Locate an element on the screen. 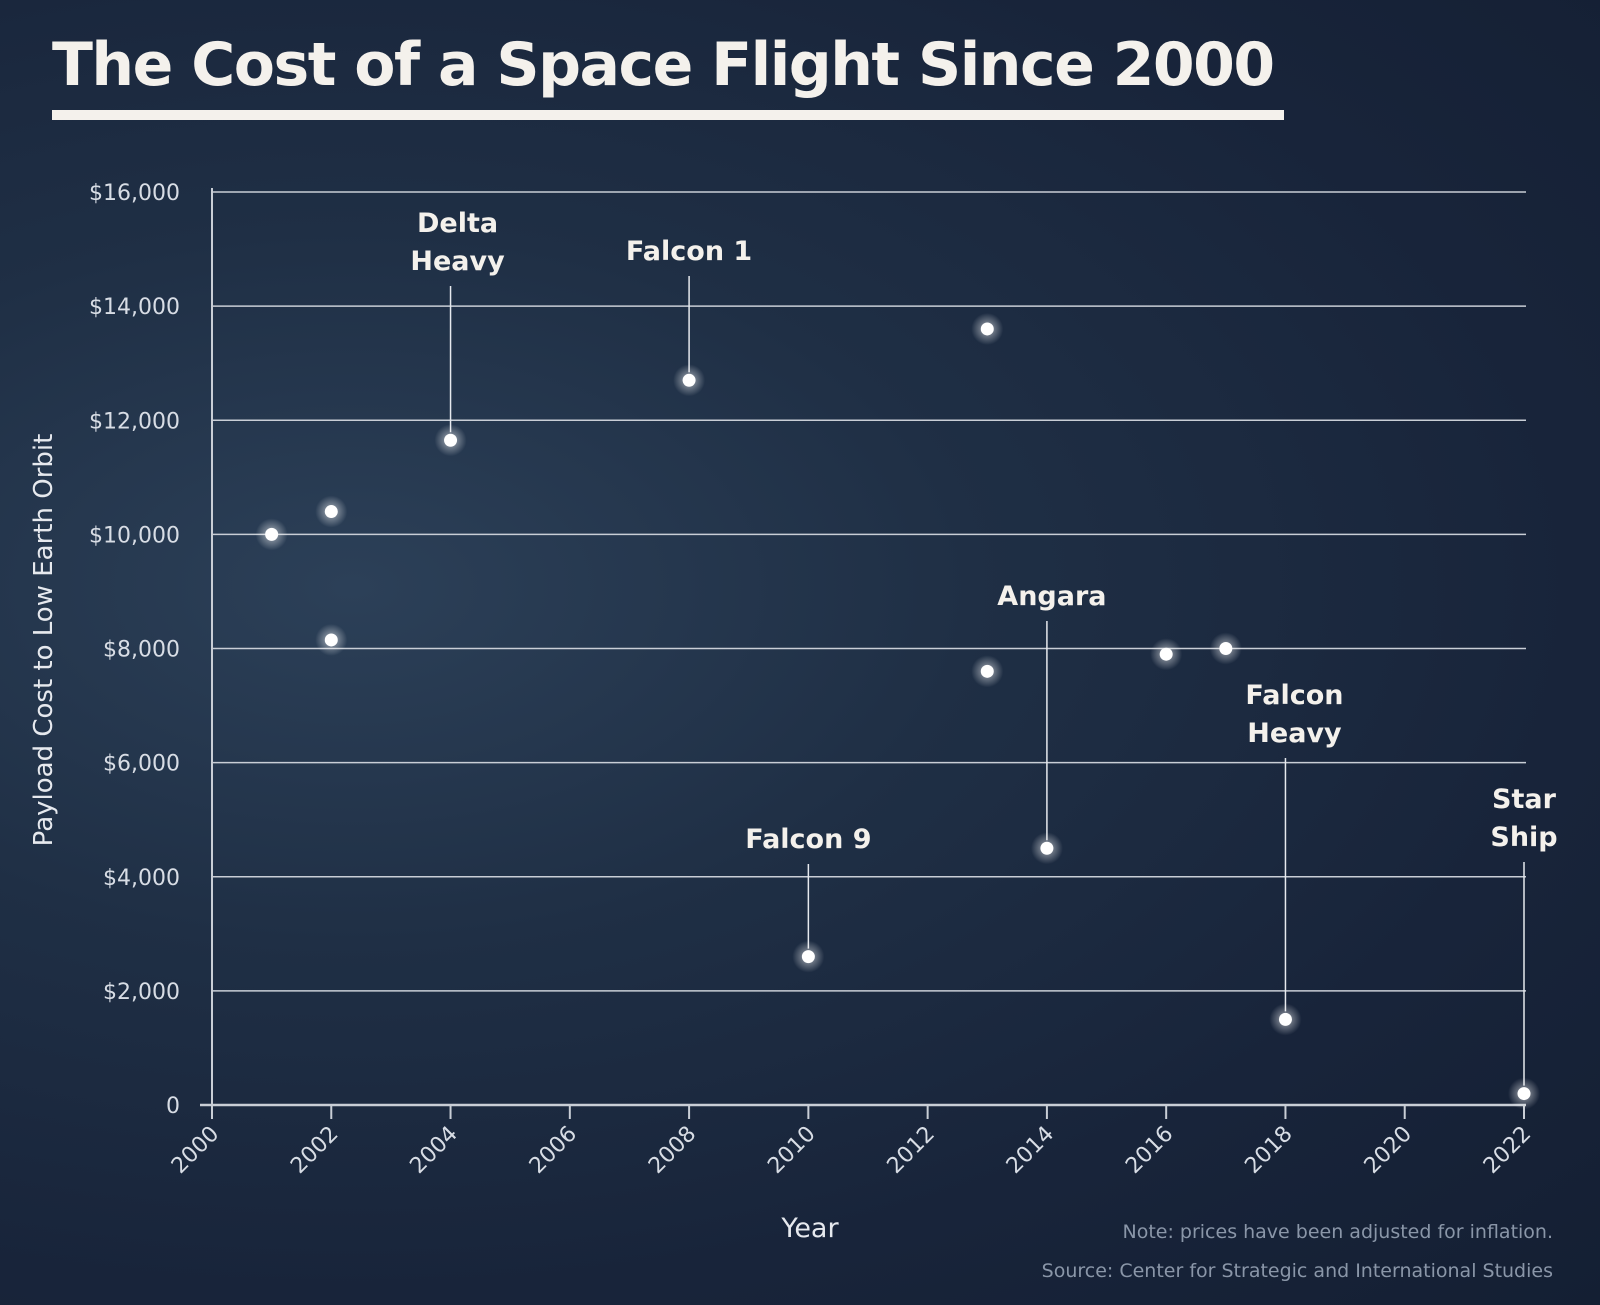  x-tick-label: 2018 is located at coordinates (1268, 1150).